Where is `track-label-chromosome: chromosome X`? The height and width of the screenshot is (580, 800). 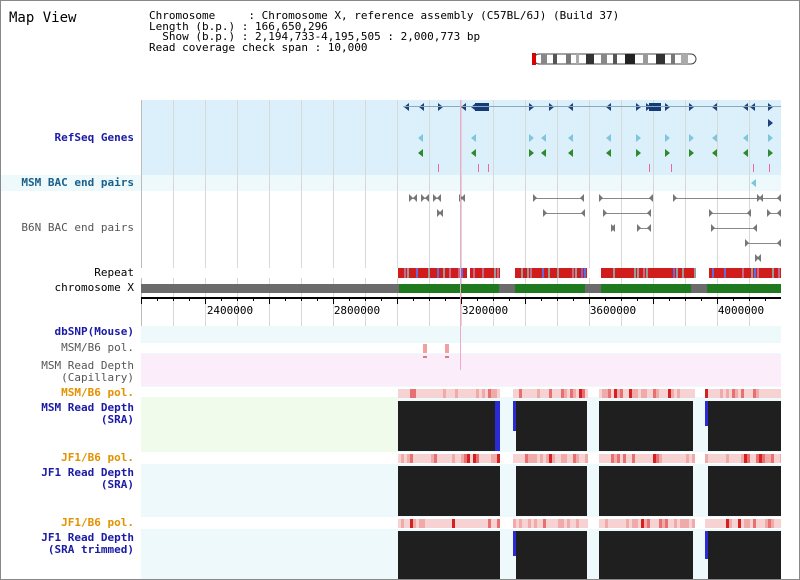 track-label-chromosome: chromosome X is located at coordinates (94, 287).